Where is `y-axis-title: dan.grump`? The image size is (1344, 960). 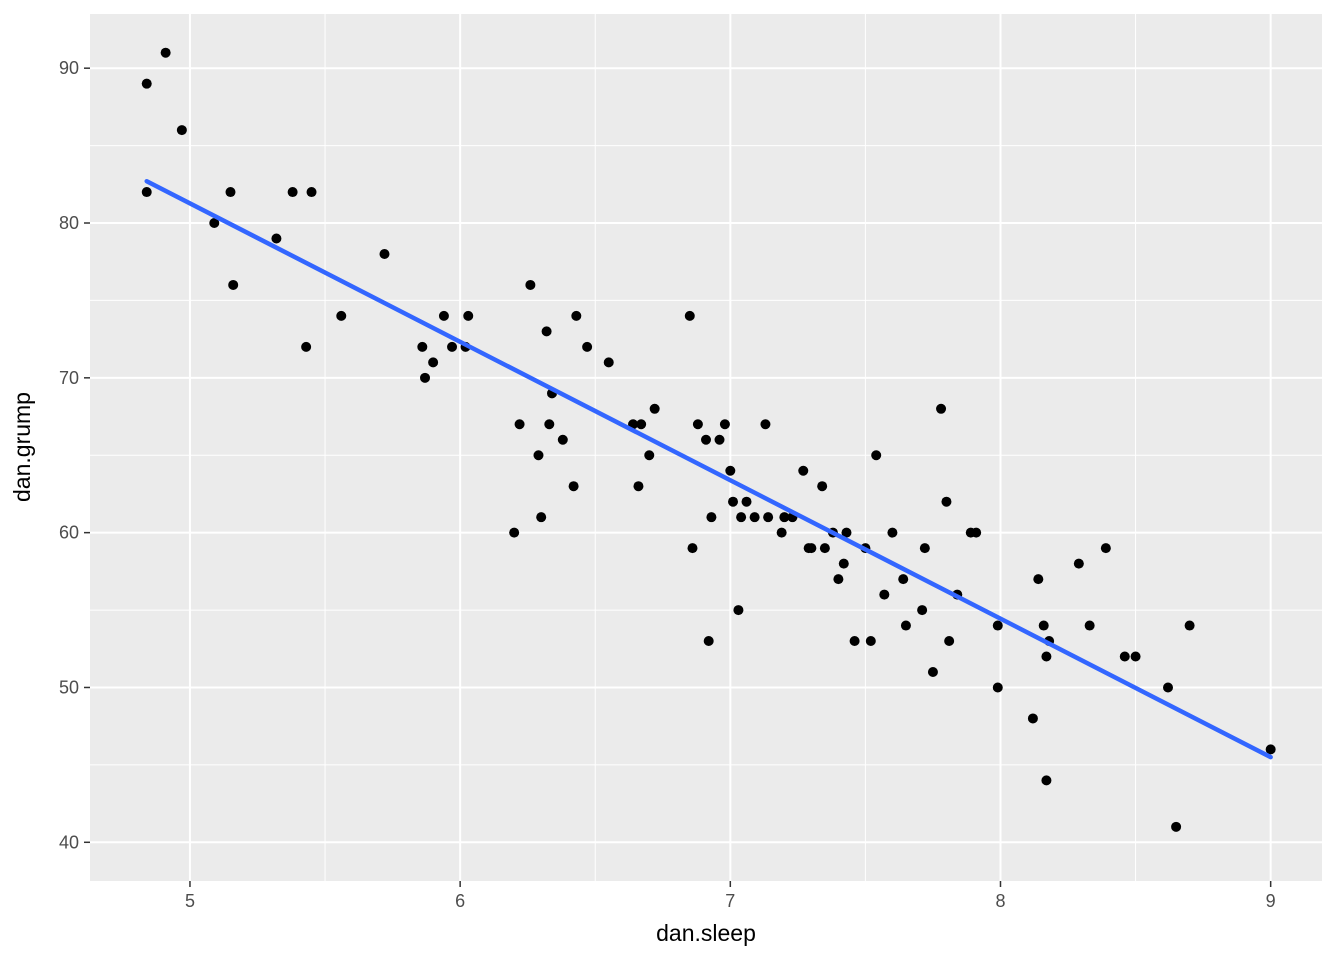
y-axis-title: dan.grump is located at coordinates (22, 447).